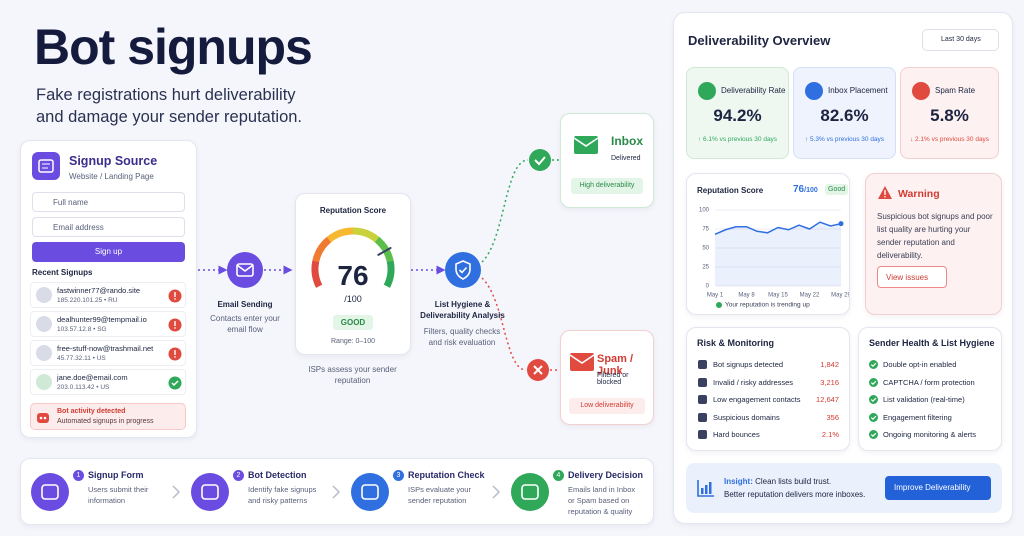 Image resolution: width=1024 pixels, height=536 pixels. Describe the element at coordinates (108, 227) in the screenshot. I see `input-field: Email address` at that location.